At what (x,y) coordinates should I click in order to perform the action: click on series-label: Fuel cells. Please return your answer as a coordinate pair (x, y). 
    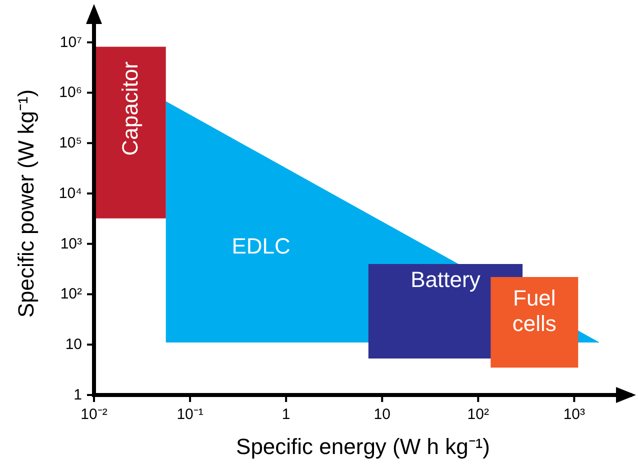
    Looking at the image, I should click on (534, 311).